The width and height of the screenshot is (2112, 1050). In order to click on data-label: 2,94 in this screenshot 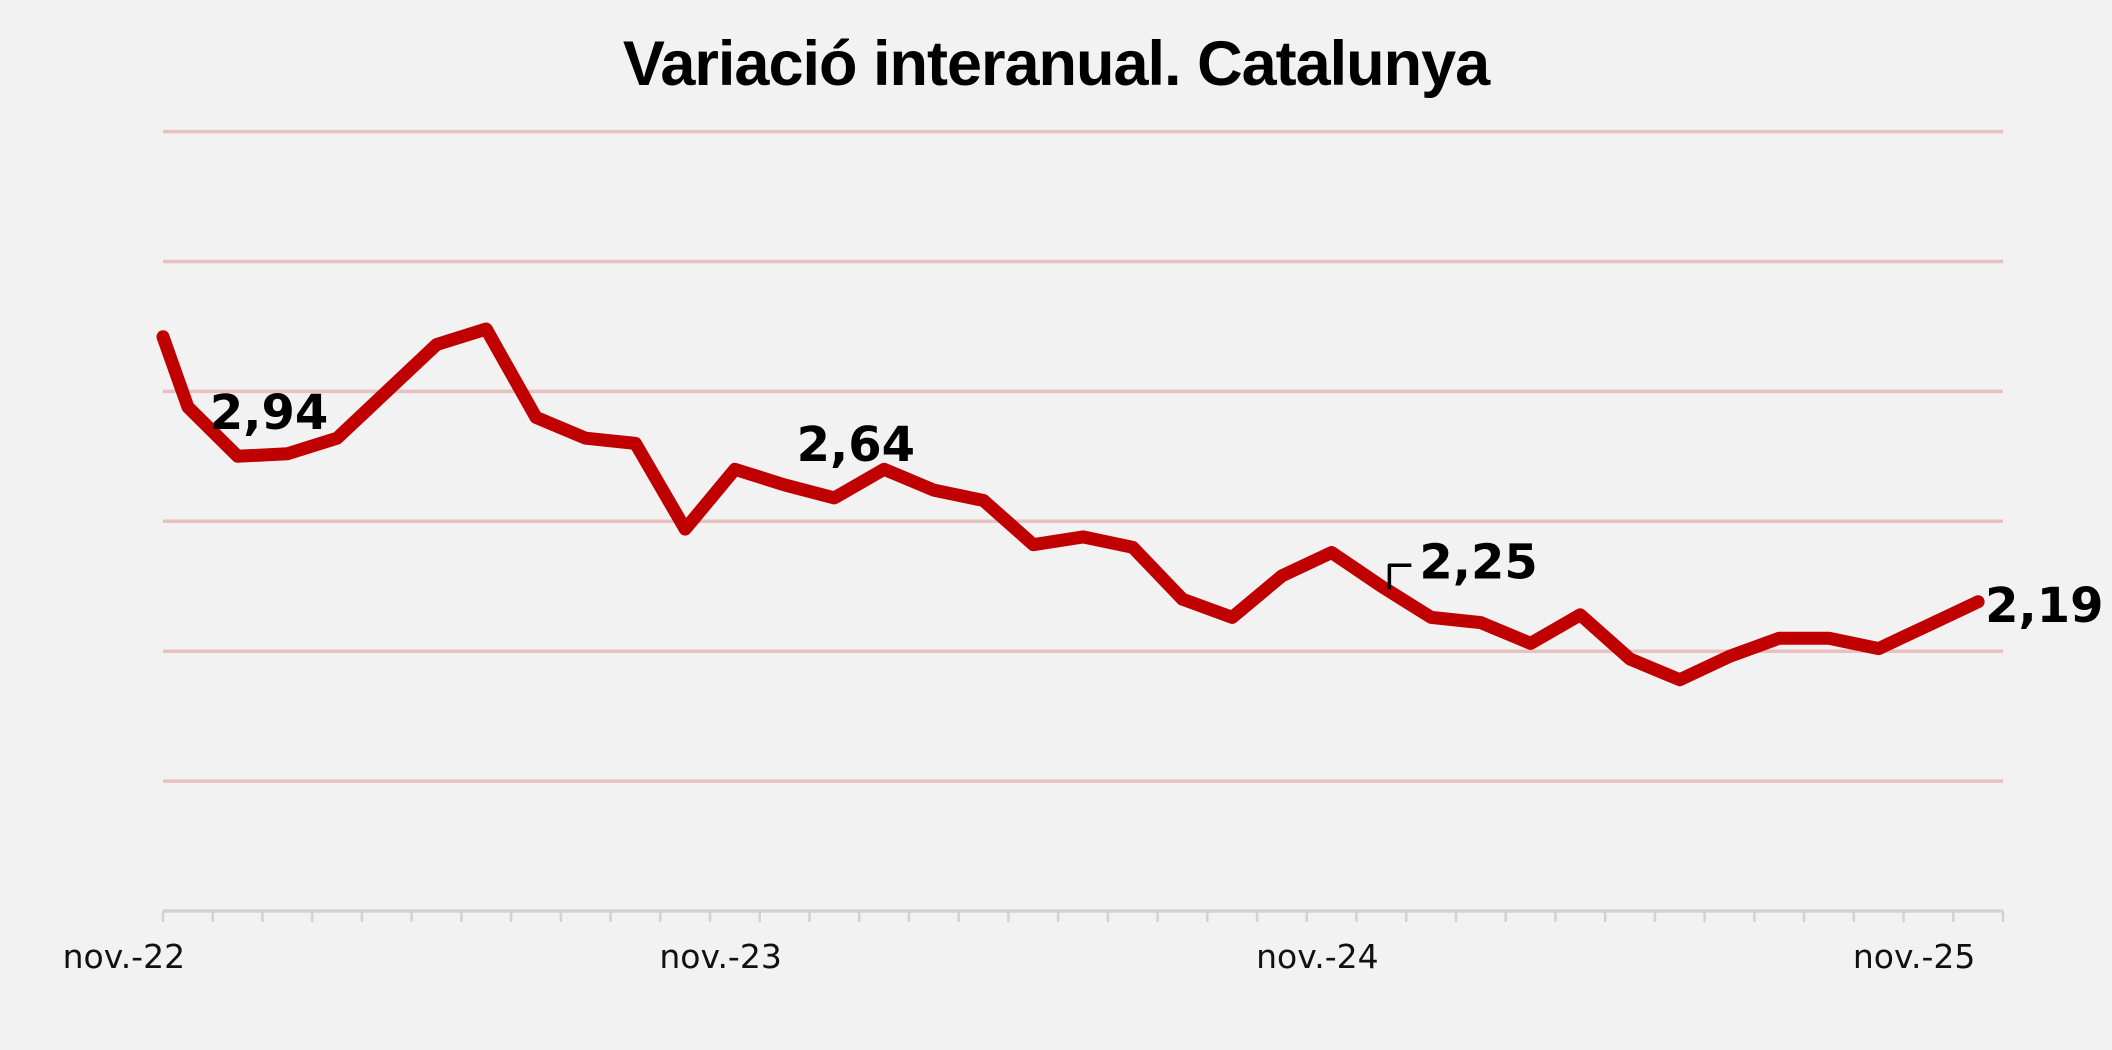, I will do `click(269, 413)`.